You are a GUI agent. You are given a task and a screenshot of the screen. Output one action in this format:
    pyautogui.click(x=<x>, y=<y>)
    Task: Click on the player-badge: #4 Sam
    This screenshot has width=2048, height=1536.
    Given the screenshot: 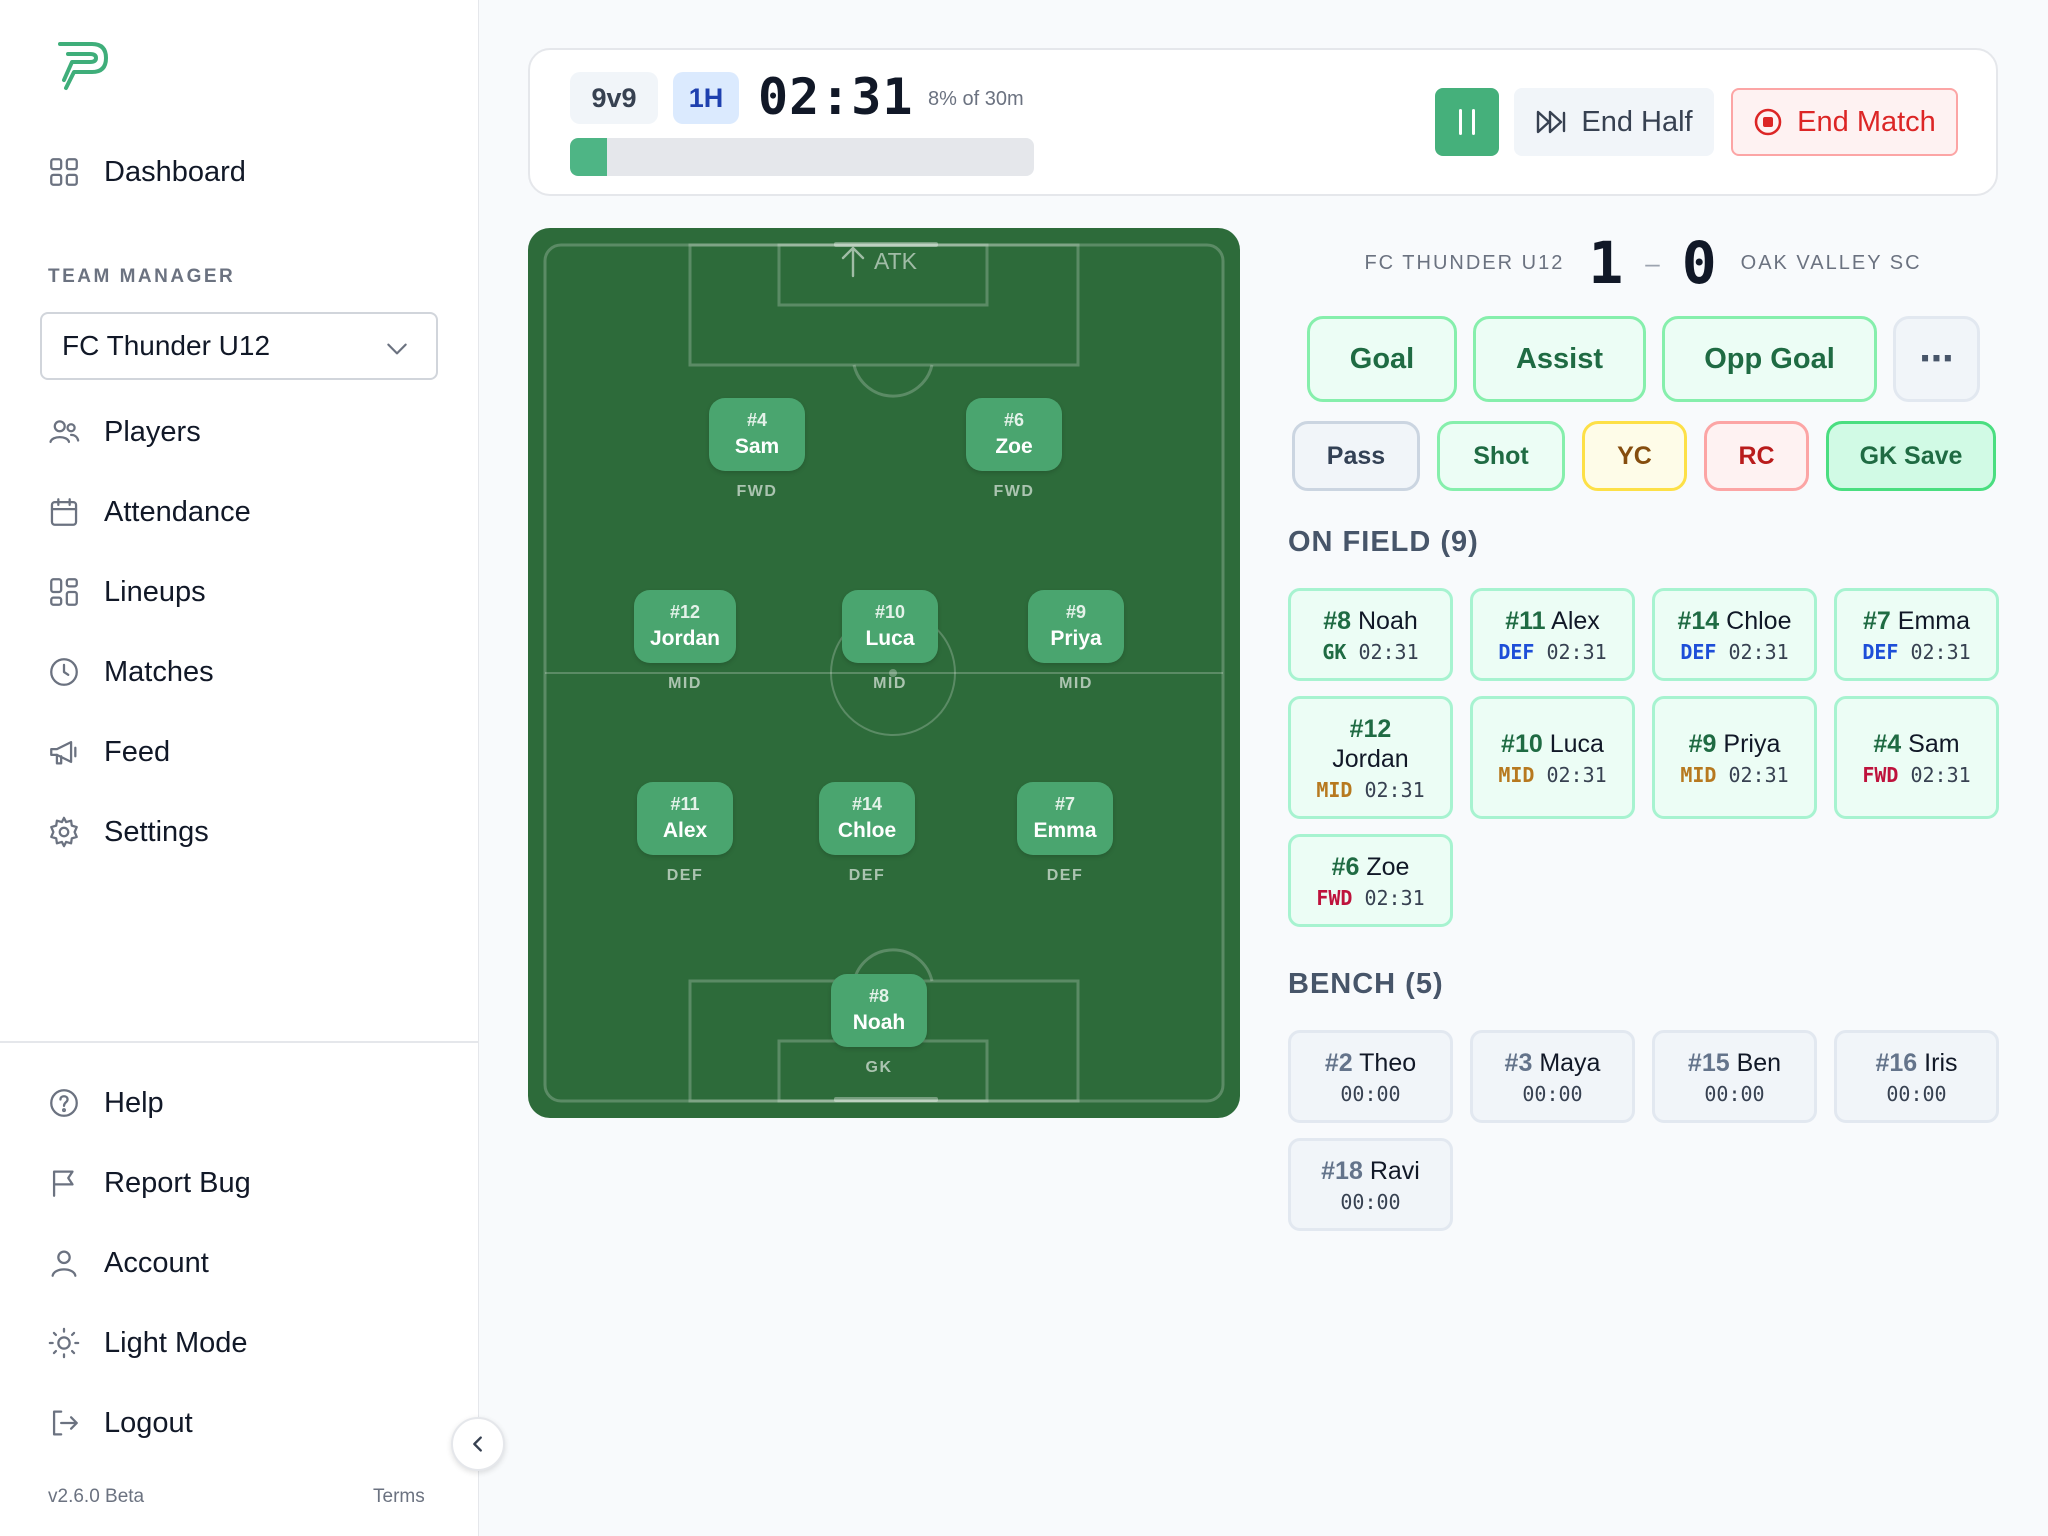 What is the action you would take?
    pyautogui.click(x=757, y=434)
    